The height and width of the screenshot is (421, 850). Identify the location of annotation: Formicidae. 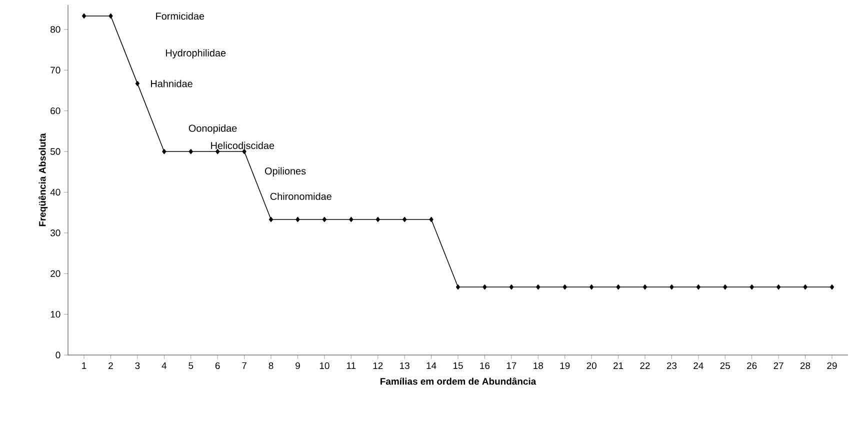
(180, 16).